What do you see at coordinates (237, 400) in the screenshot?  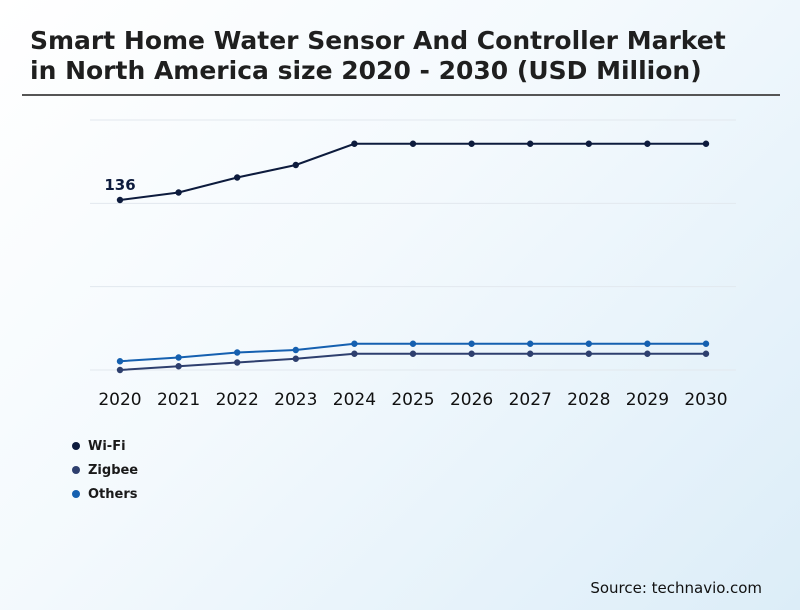 I see `x-tick-label: 2022` at bounding box center [237, 400].